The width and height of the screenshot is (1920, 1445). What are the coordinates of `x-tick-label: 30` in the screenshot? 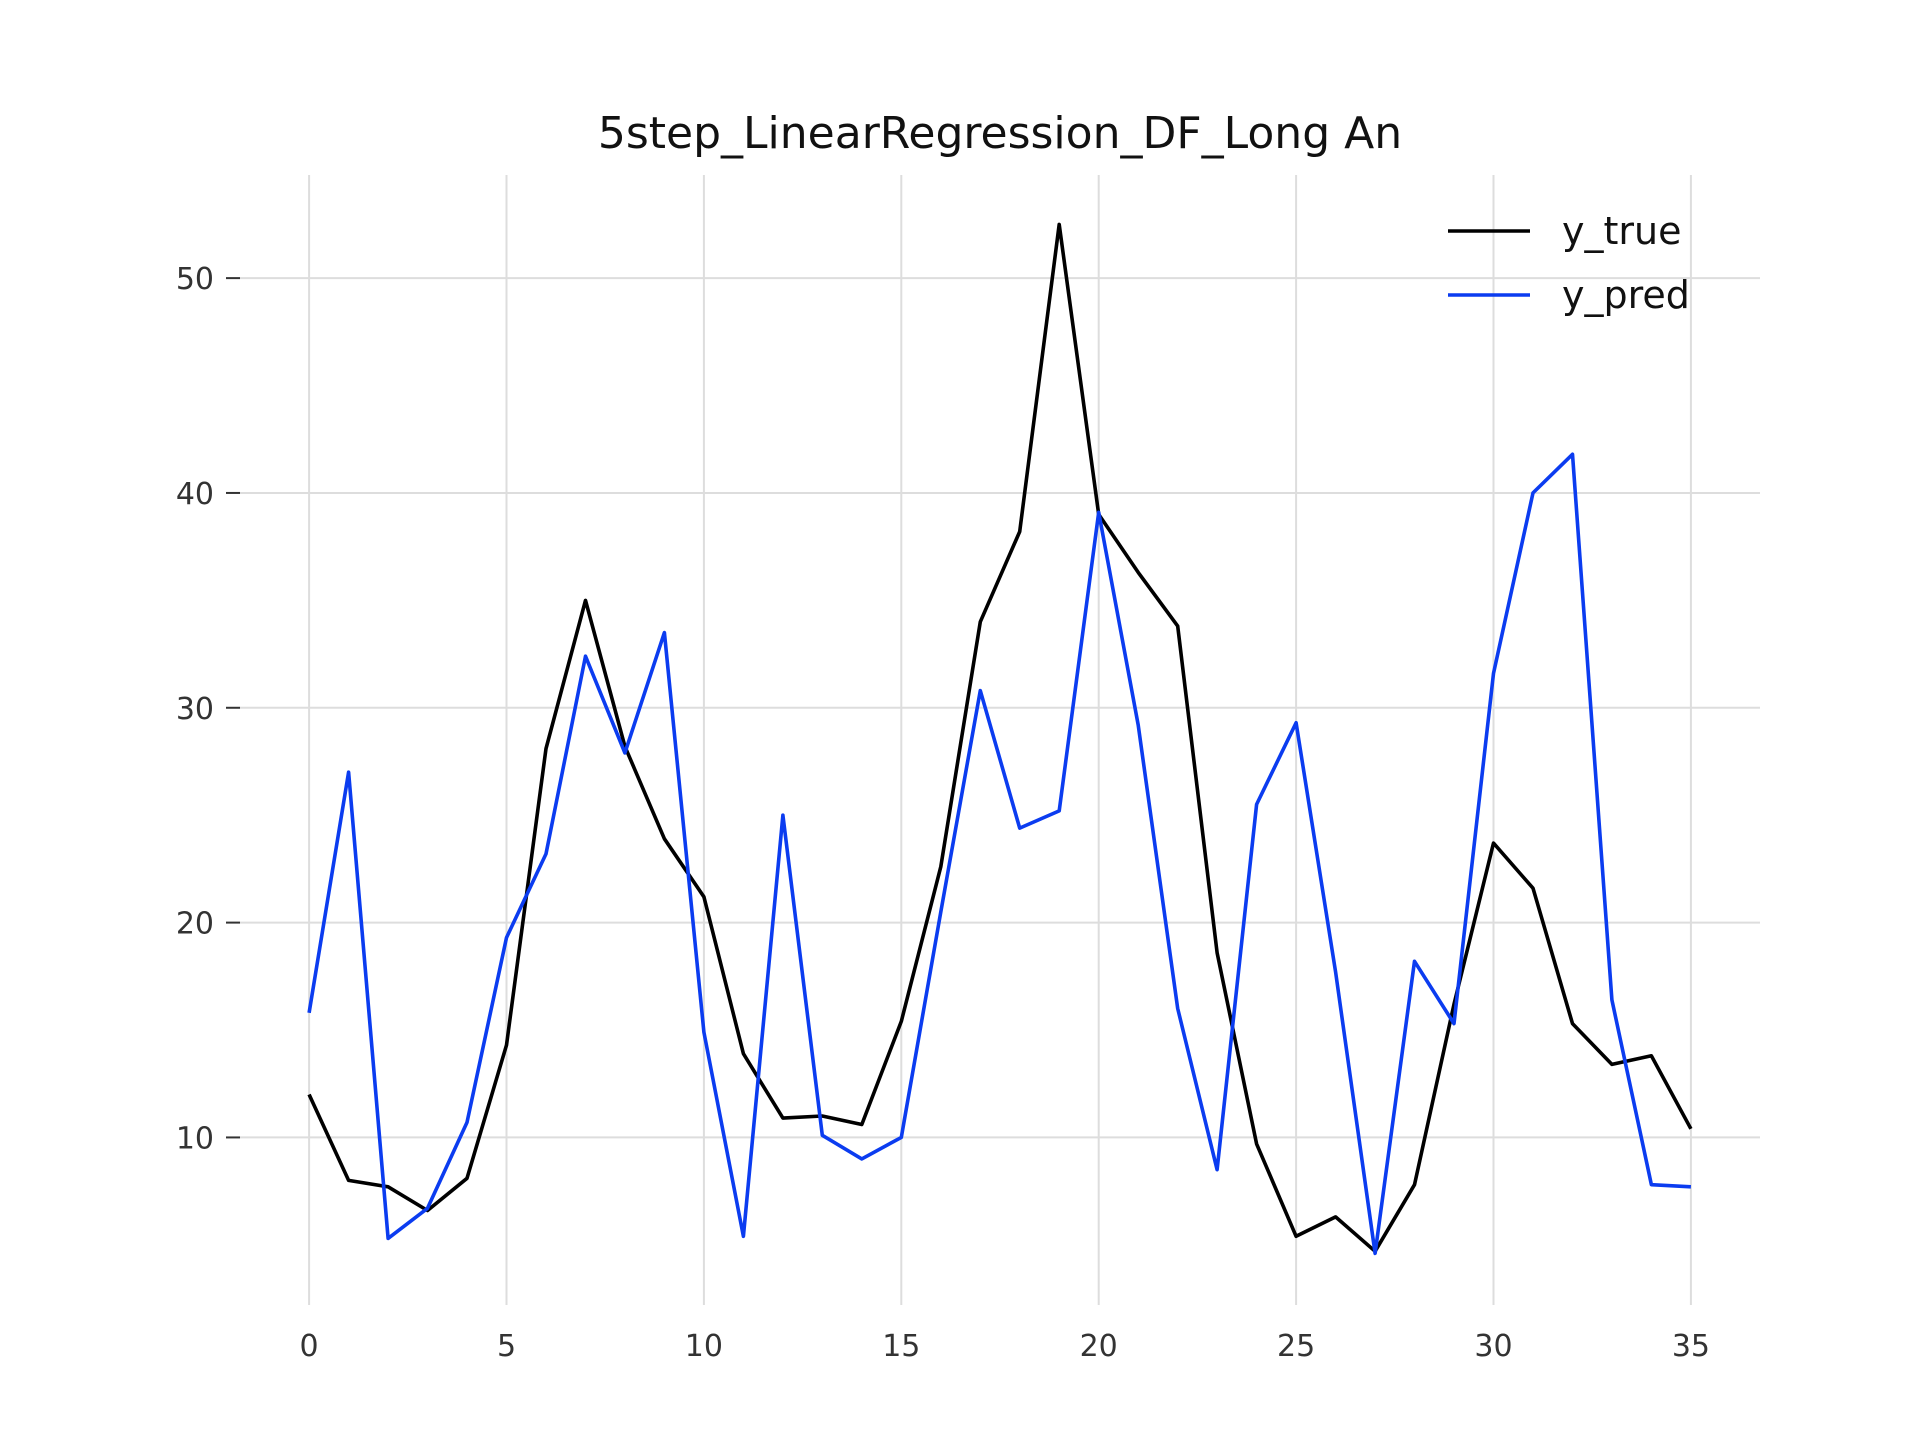 It's located at (1493, 1346).